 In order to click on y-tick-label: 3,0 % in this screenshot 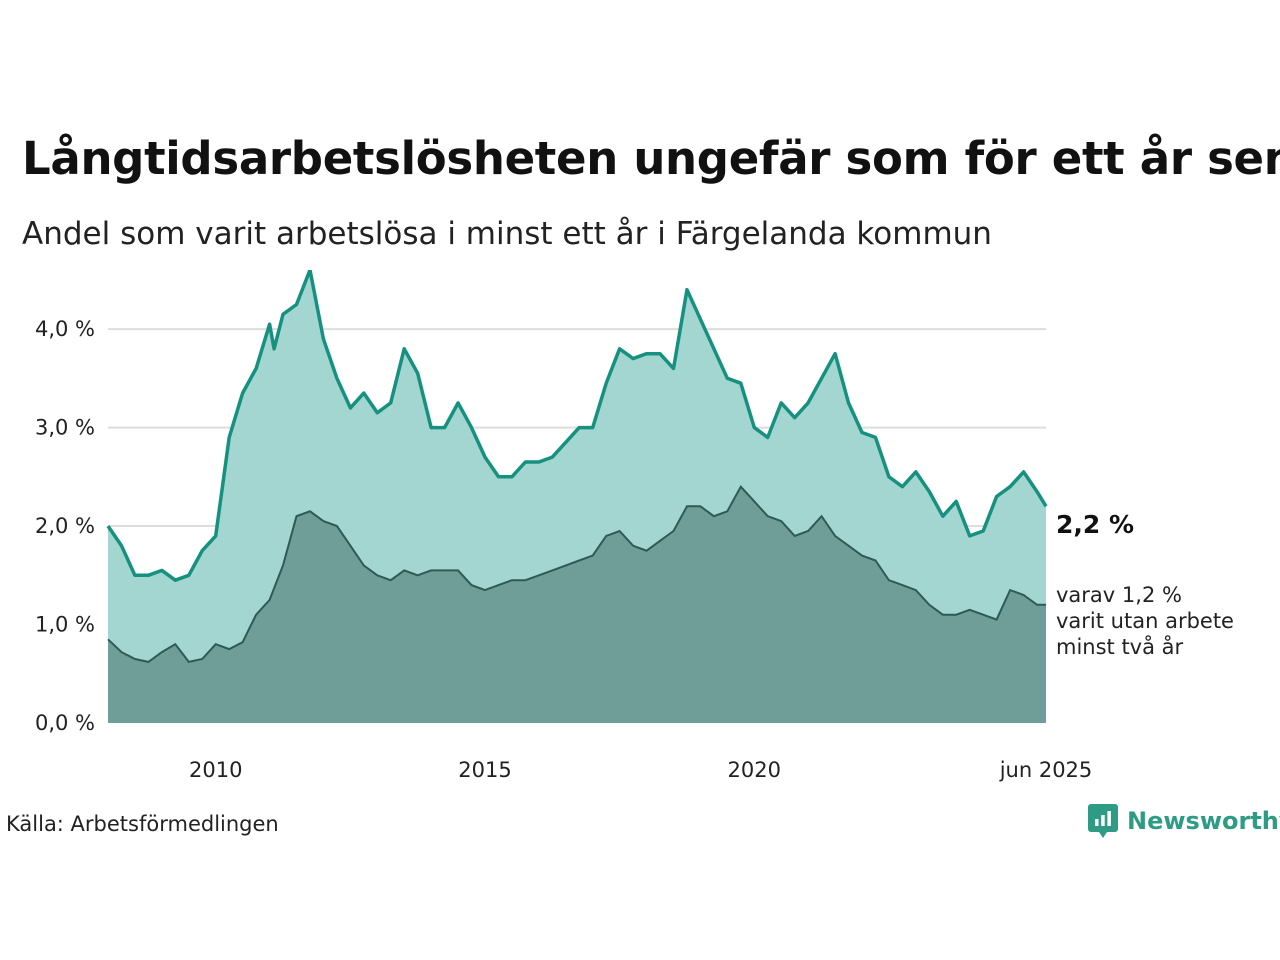, I will do `click(65, 428)`.